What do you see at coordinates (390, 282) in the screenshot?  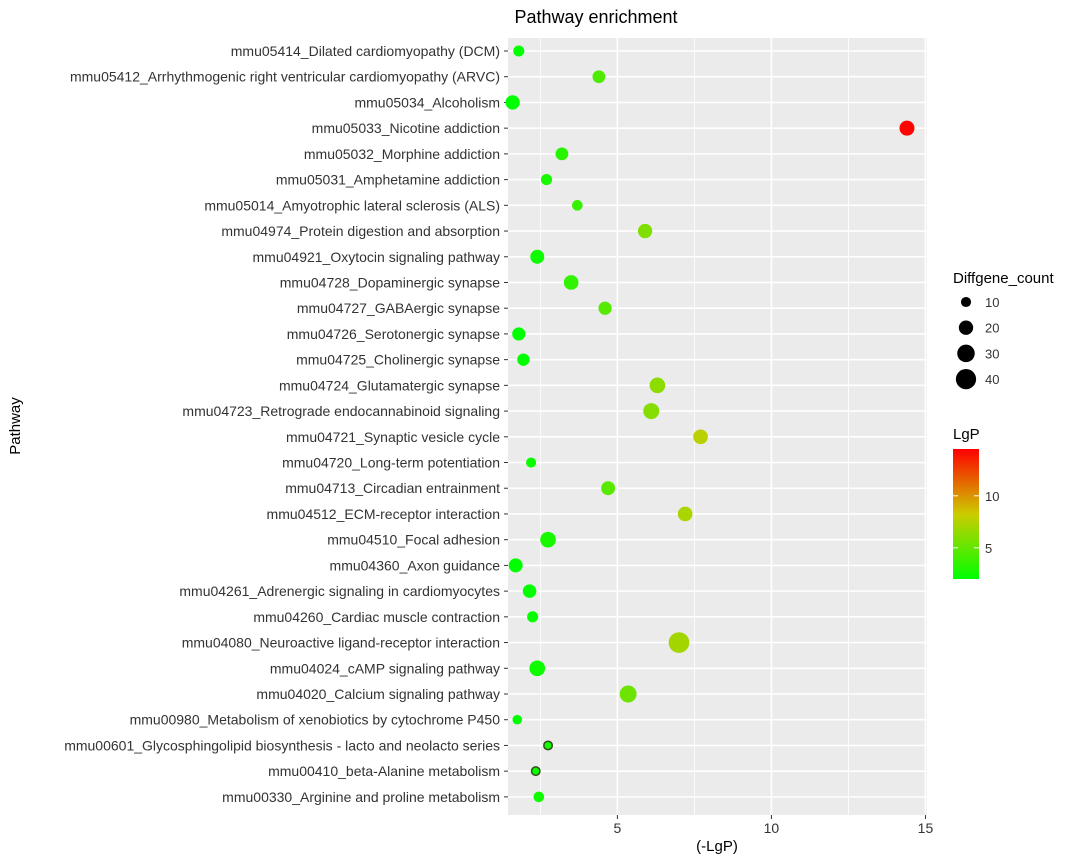 I see `y-tick-label: mmu04728_Dopaminergic synapse` at bounding box center [390, 282].